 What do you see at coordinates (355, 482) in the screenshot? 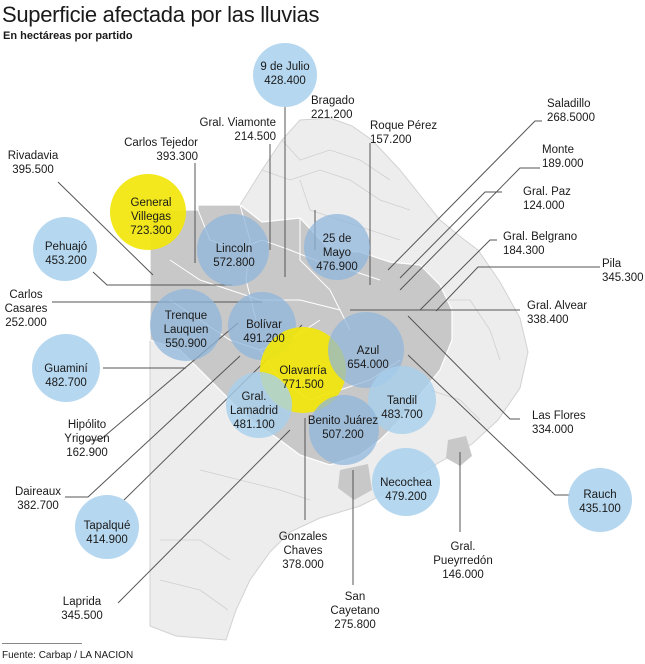
I see `san-cayetano-region` at bounding box center [355, 482].